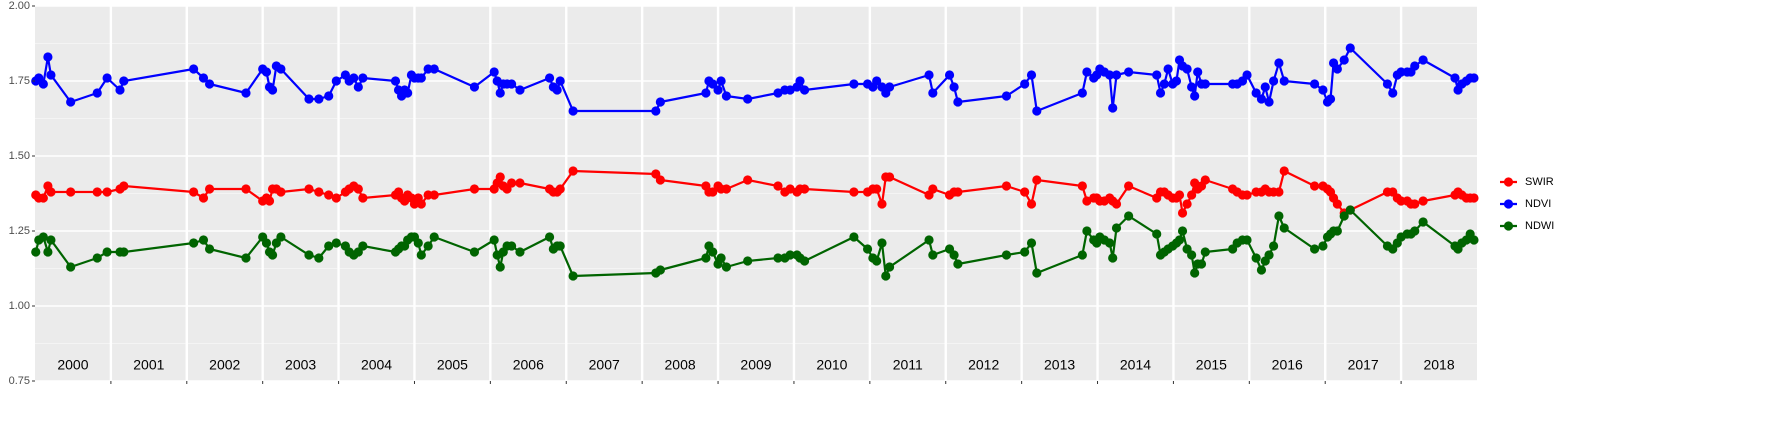 This screenshot has width=1773, height=442. I want to click on year-label: 2005, so click(452, 365).